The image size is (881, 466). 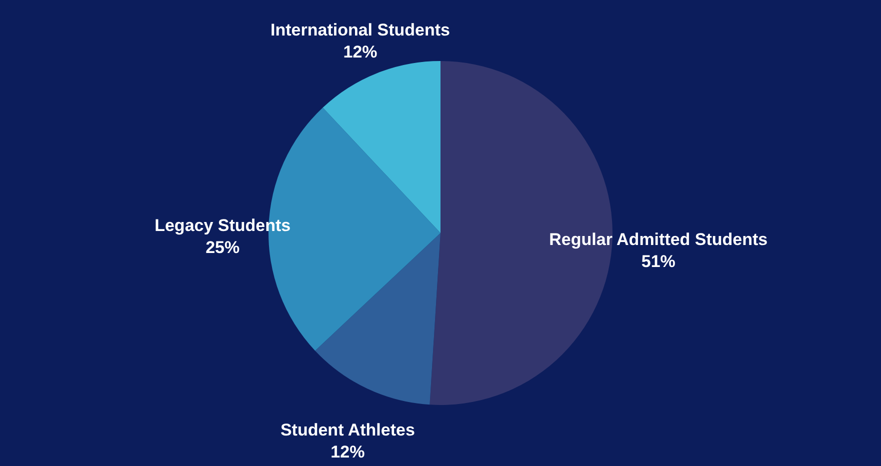 I want to click on slice-label: International Students, so click(x=360, y=30).